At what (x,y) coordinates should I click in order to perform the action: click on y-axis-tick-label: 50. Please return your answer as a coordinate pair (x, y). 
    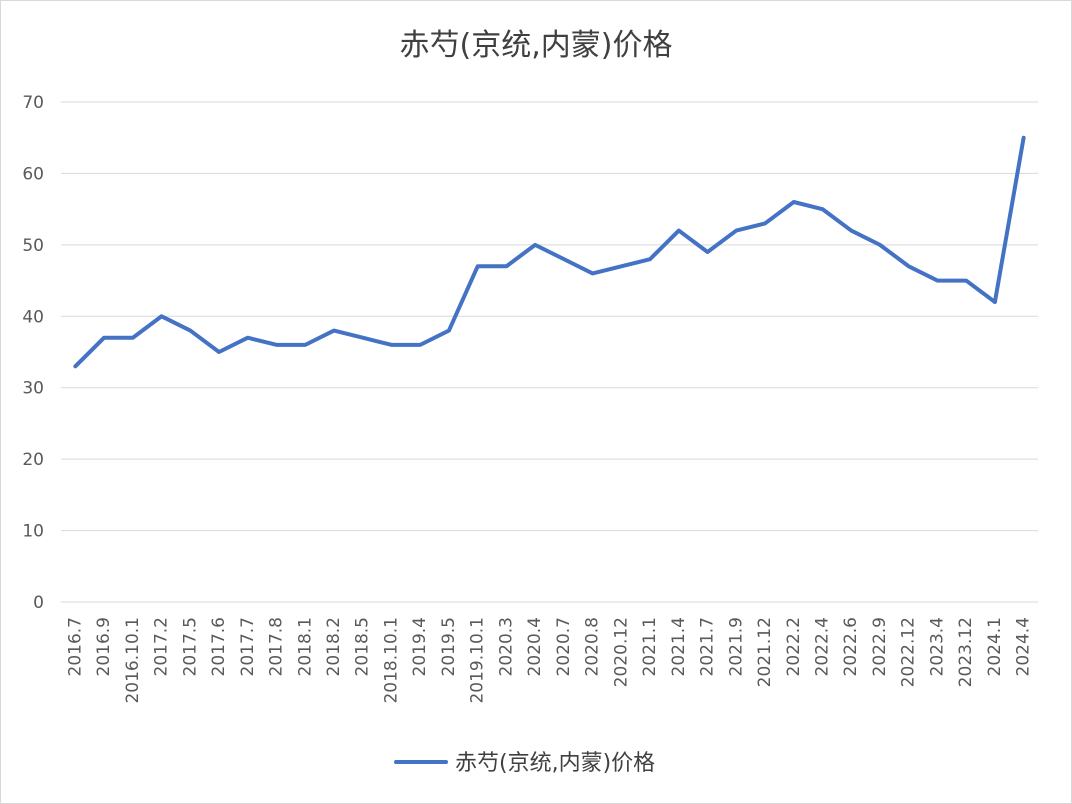
    Looking at the image, I should click on (33, 246).